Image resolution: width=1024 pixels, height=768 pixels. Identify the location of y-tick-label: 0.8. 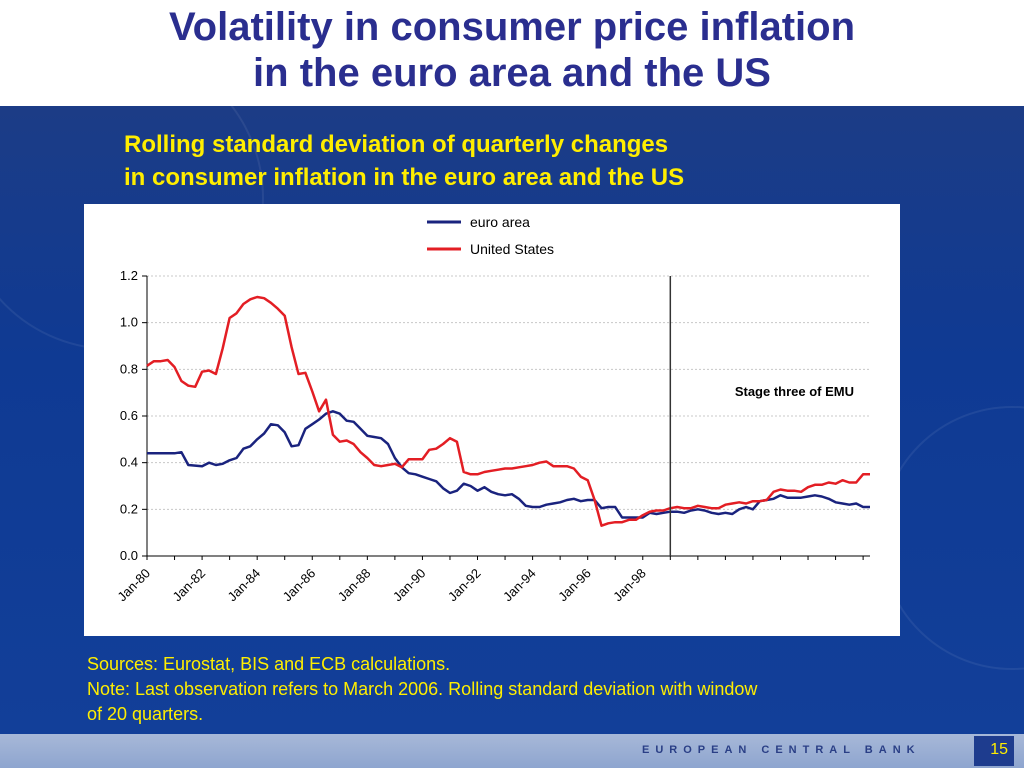
(129, 368).